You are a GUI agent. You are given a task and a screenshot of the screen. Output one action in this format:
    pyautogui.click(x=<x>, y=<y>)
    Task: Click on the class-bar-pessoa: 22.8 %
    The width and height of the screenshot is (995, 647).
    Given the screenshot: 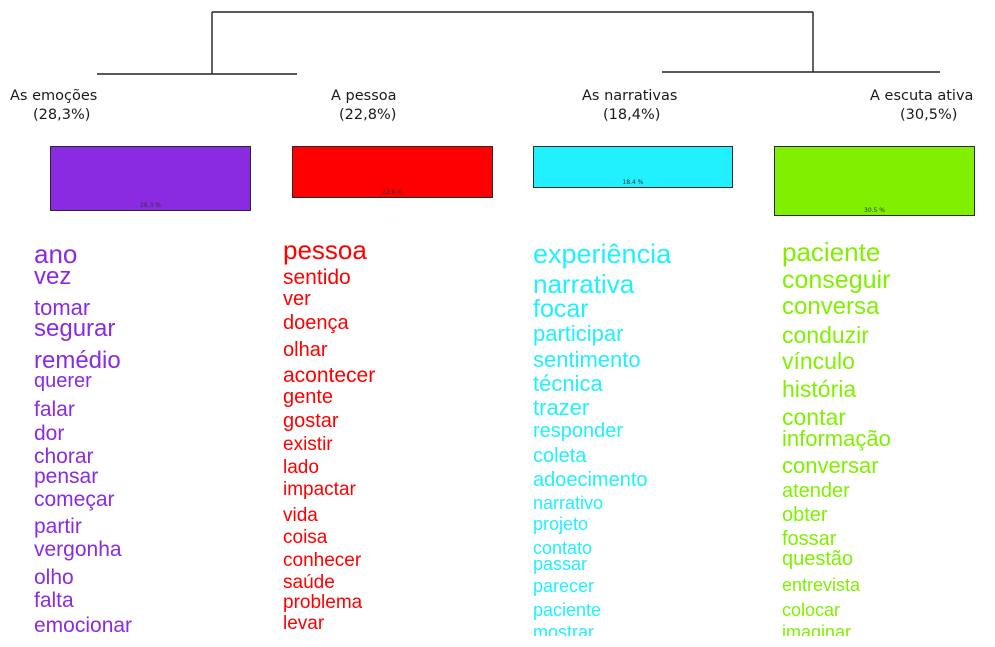 What is the action you would take?
    pyautogui.click(x=392, y=172)
    